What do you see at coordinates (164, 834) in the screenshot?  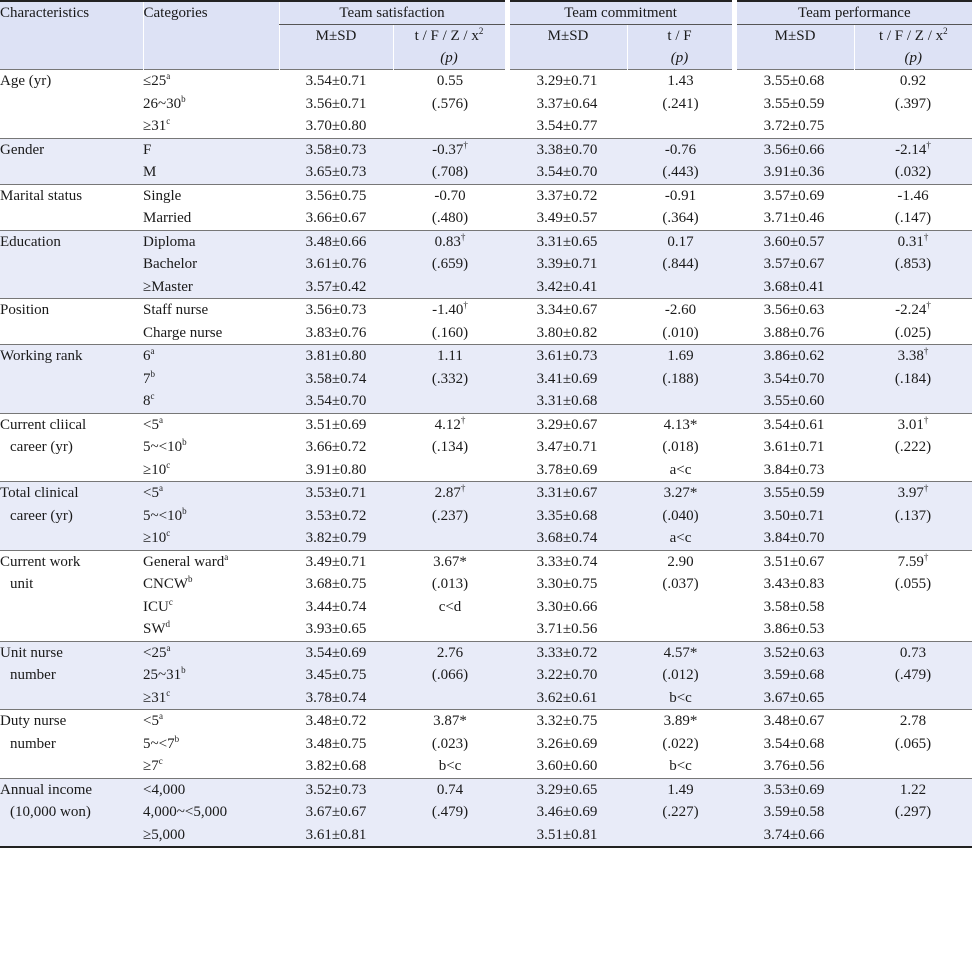 I see `category-label: ≥5,000` at bounding box center [164, 834].